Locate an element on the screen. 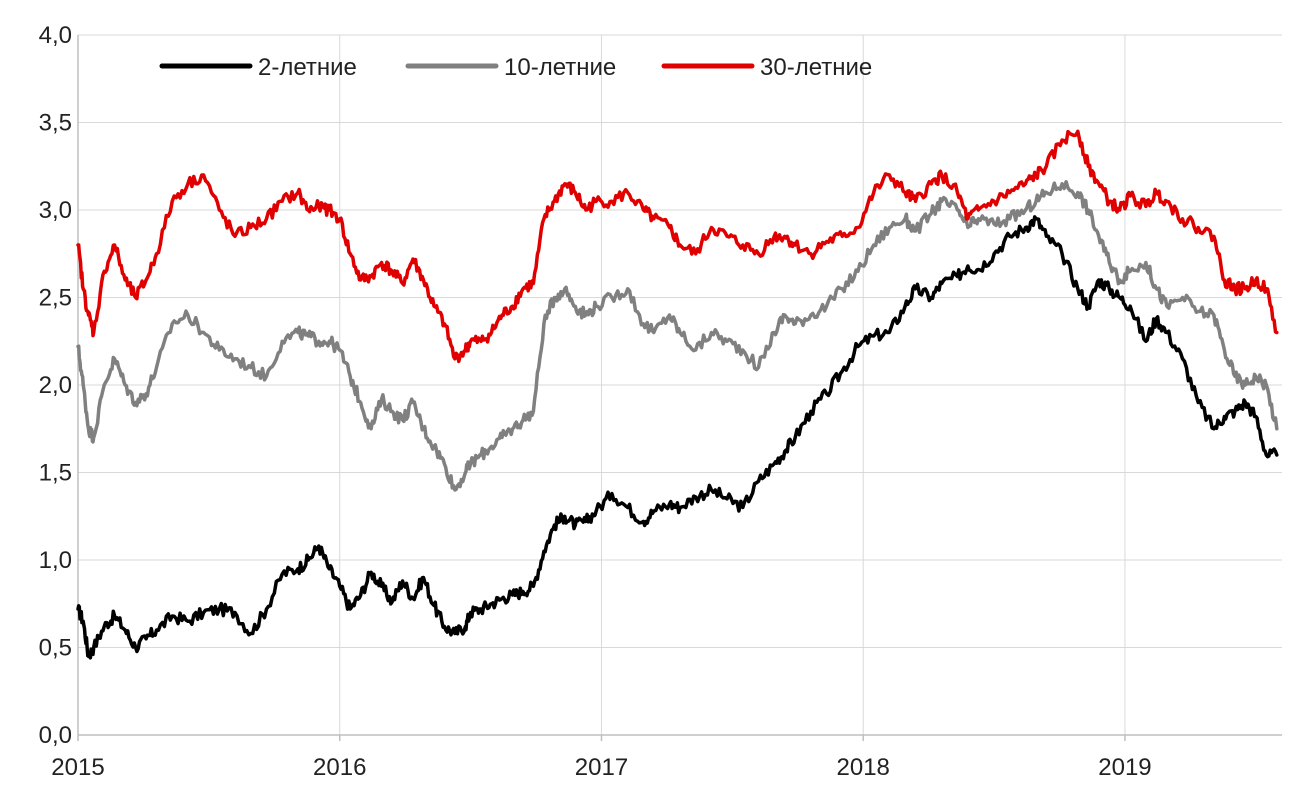  y-tick-label: 4,0 is located at coordinates (55, 35).